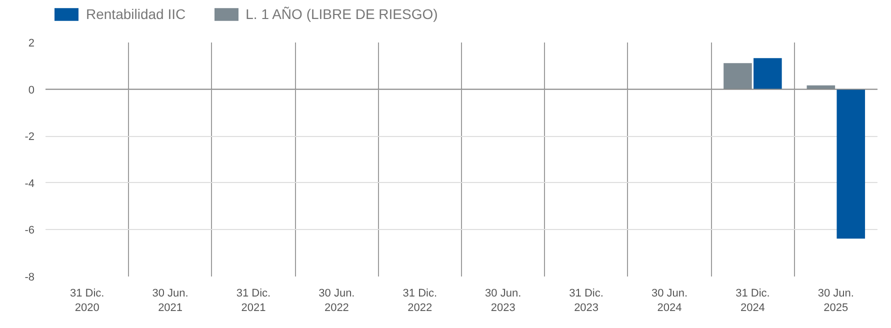 The height and width of the screenshot is (328, 891). I want to click on y-tick-label: -2, so click(29, 137).